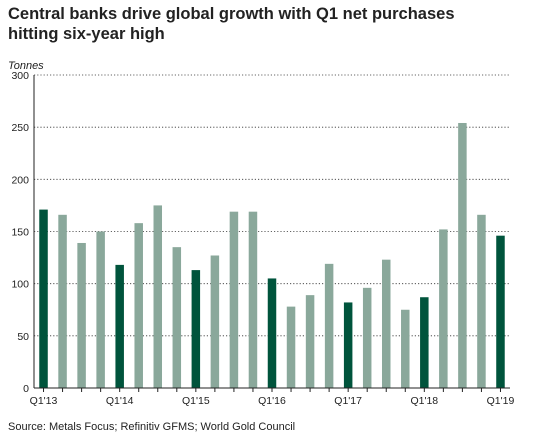  Describe the element at coordinates (138, 305) in the screenshot. I see `bar-Q214` at that location.